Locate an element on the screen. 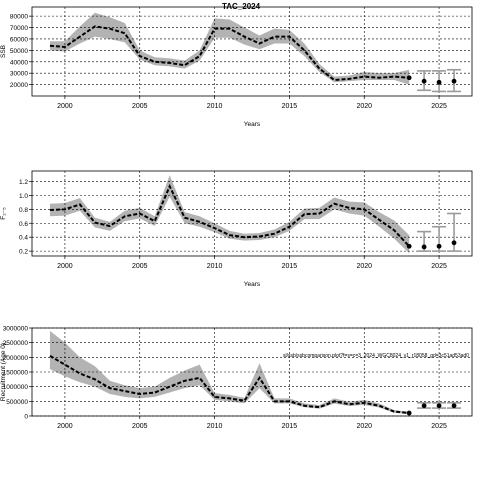 This screenshot has width=480, height=485. y-tick-label: 0 is located at coordinates (26, 417).